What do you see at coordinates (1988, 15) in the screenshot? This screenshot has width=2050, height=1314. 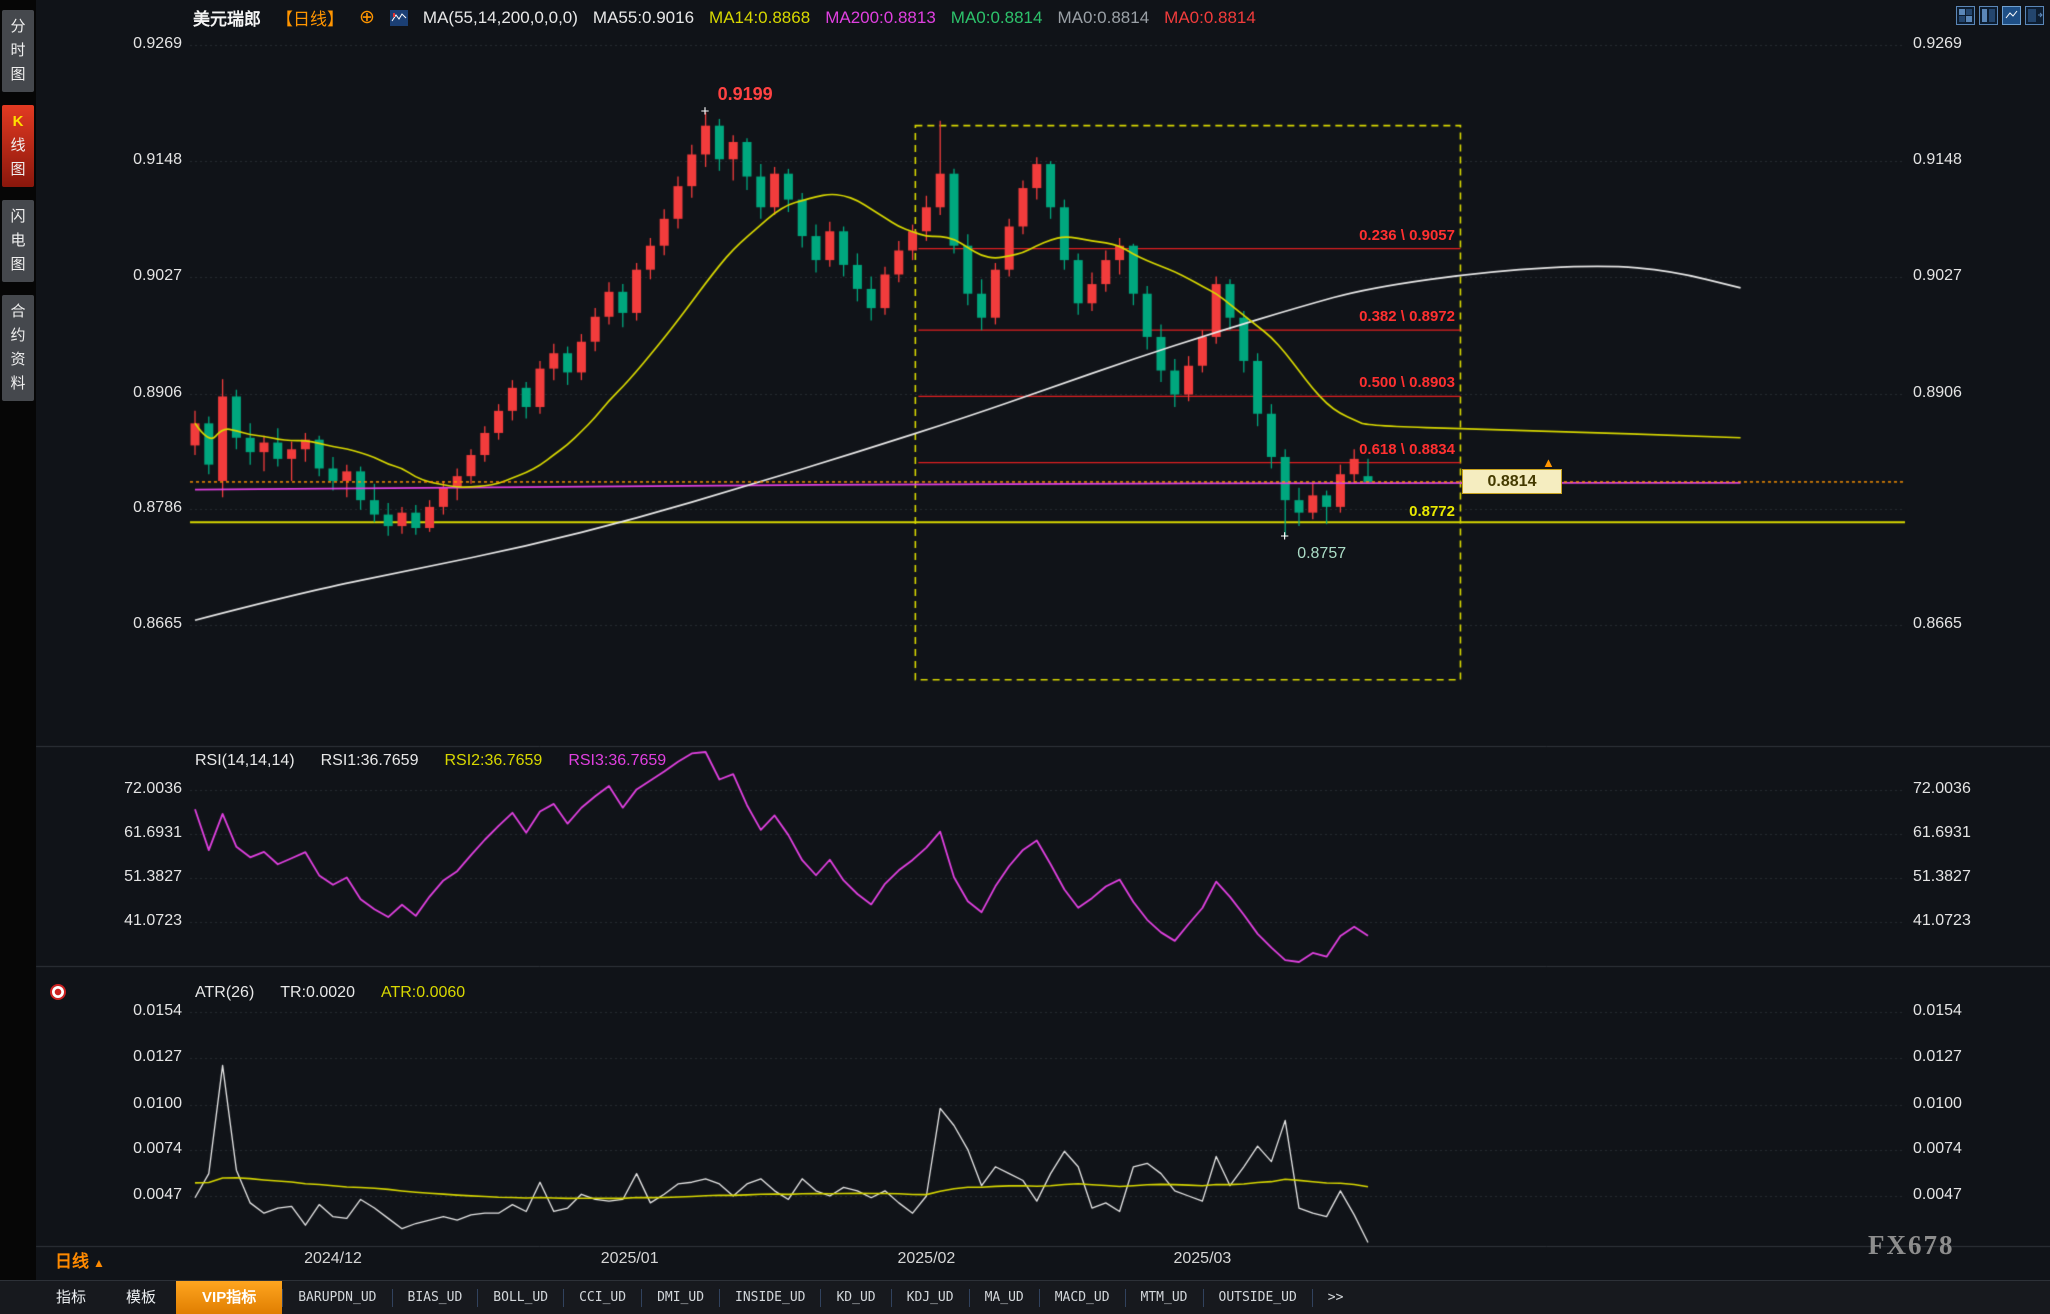 I see `layout-columns-icon` at bounding box center [1988, 15].